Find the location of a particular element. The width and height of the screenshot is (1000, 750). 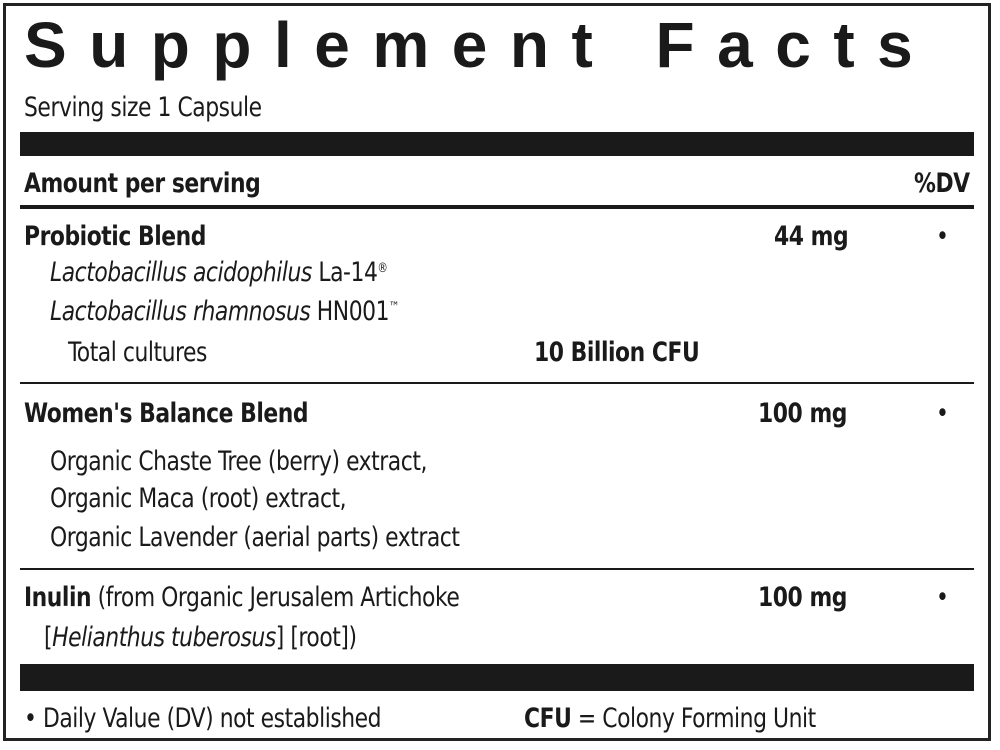

strain-1: Lactobacillus acidophilus La-14® is located at coordinates (219, 272).